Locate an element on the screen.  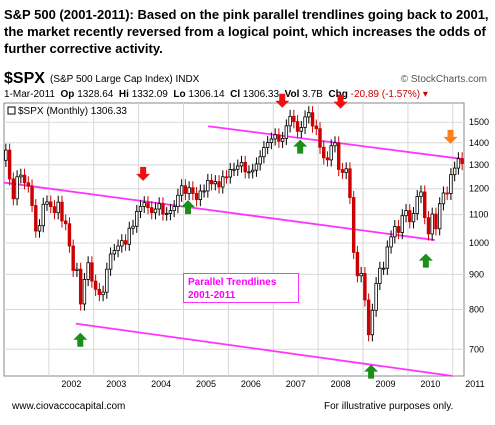
change-value: -20.89 (-1.57%) is located at coordinates (385, 94).